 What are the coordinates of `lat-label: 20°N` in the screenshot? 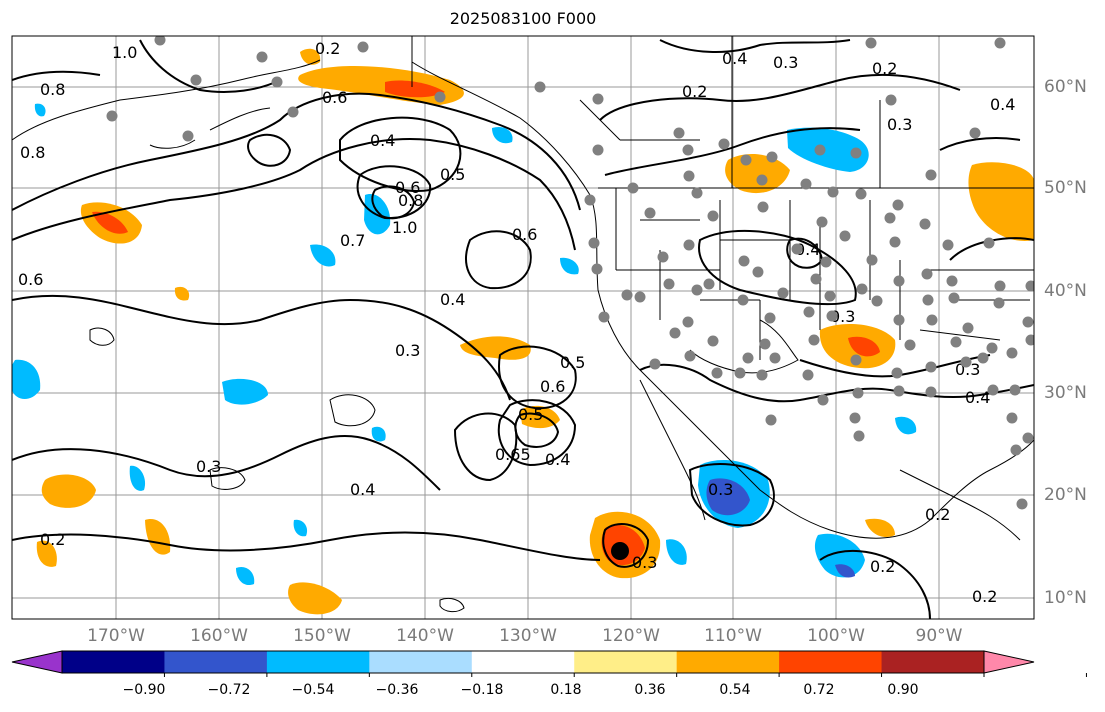 It's located at (1065, 495).